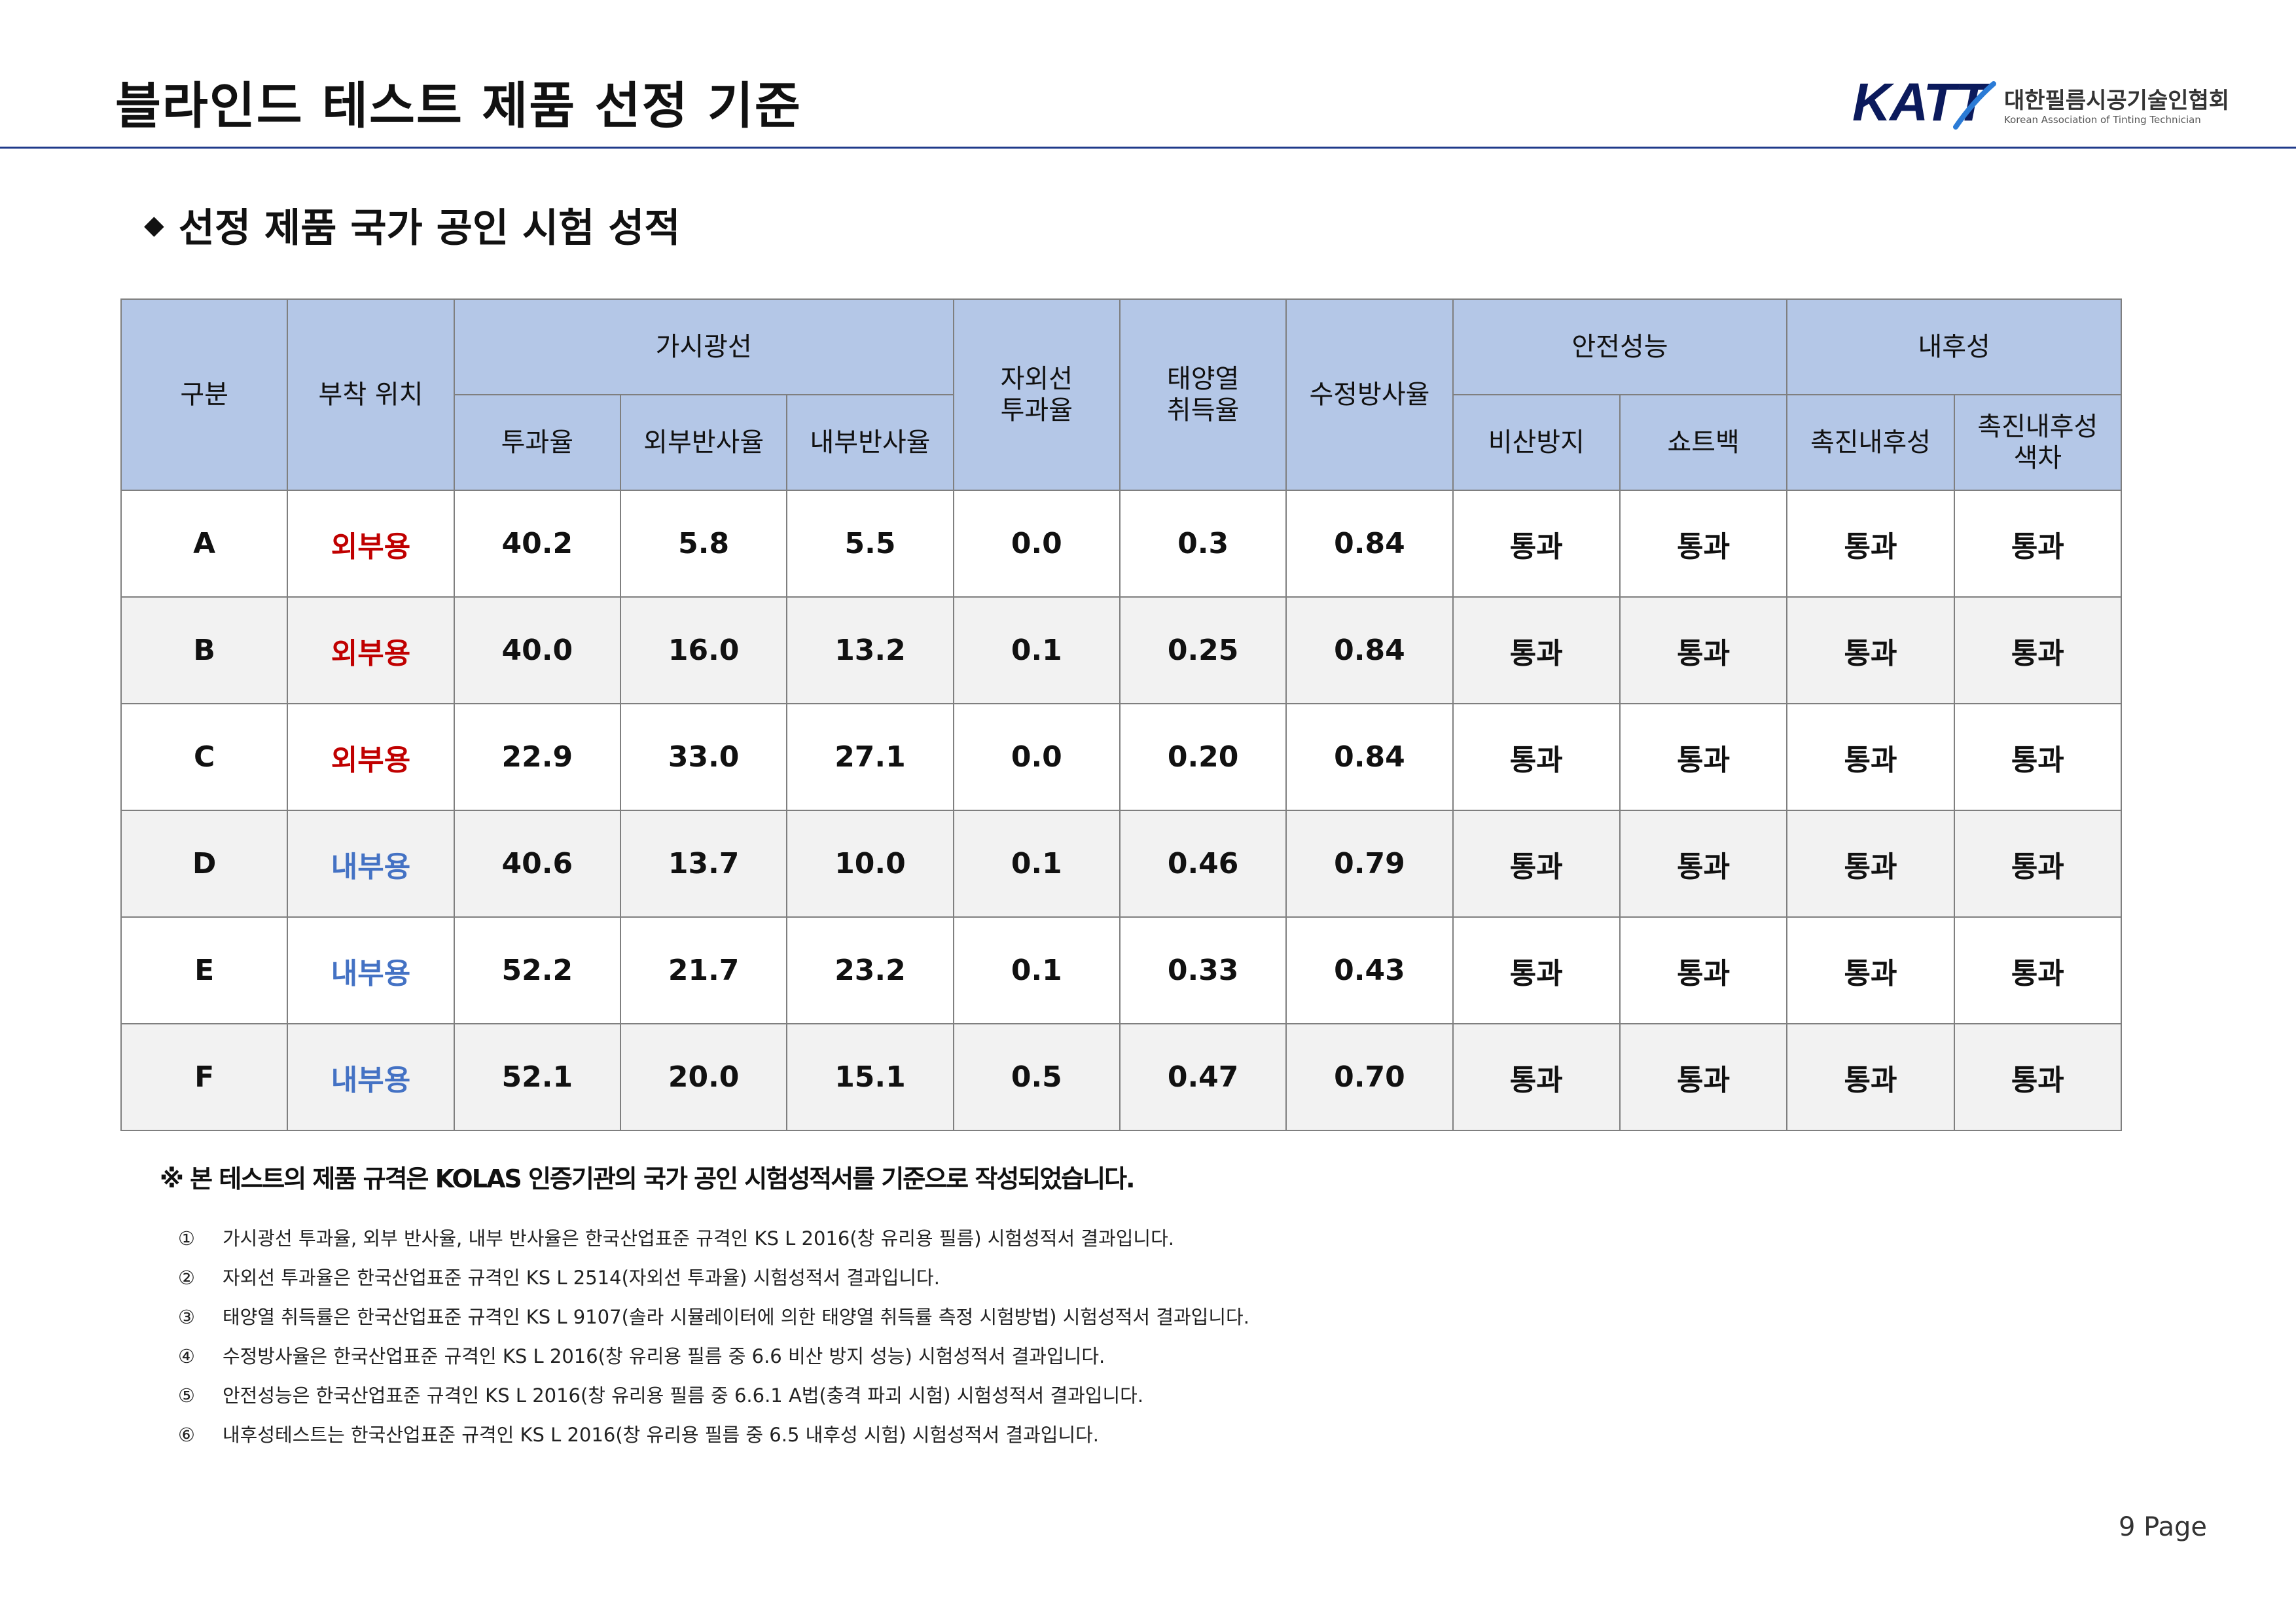 The width and height of the screenshot is (2296, 1624). Describe the element at coordinates (429, 229) in the screenshot. I see `section-title: 선정 제품 국가 공인 시험 성적` at that location.